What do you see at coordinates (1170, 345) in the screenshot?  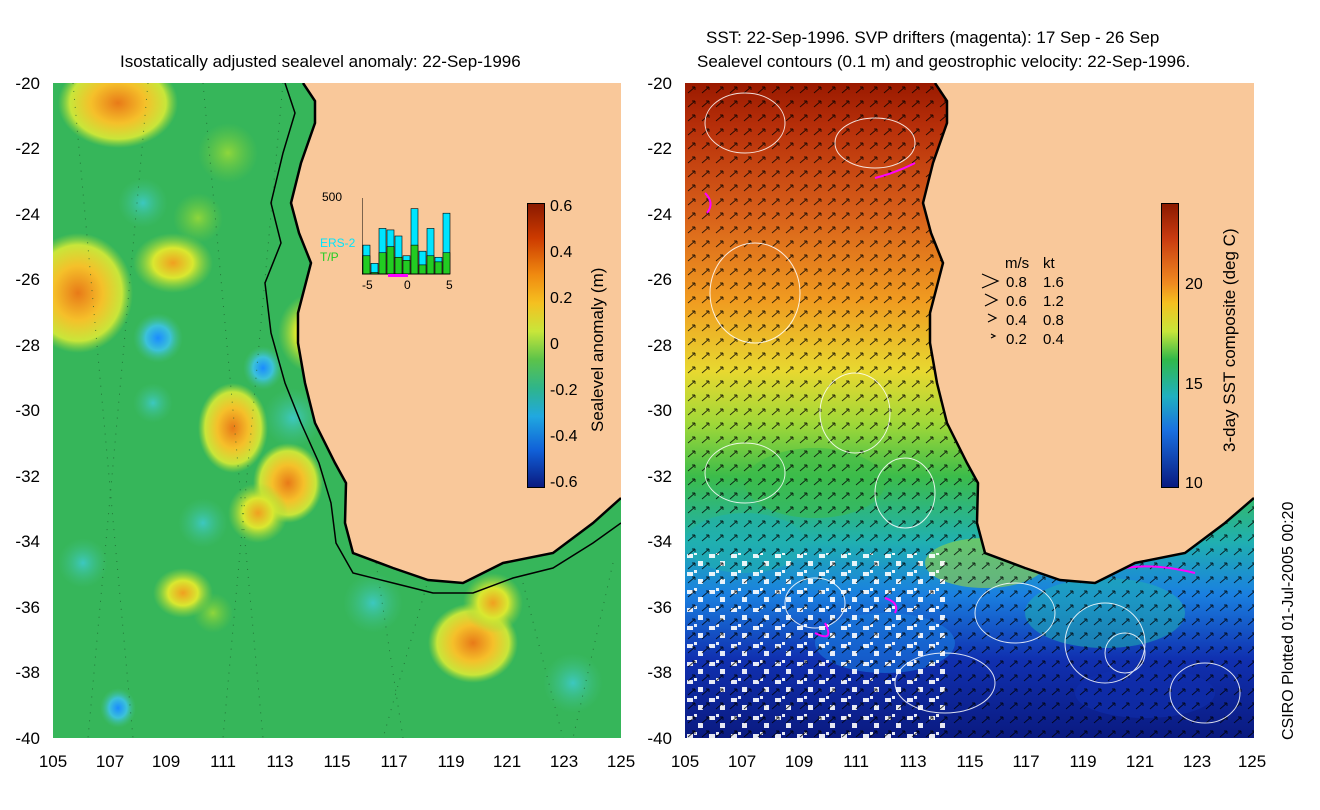 I see `sst-colorbar` at bounding box center [1170, 345].